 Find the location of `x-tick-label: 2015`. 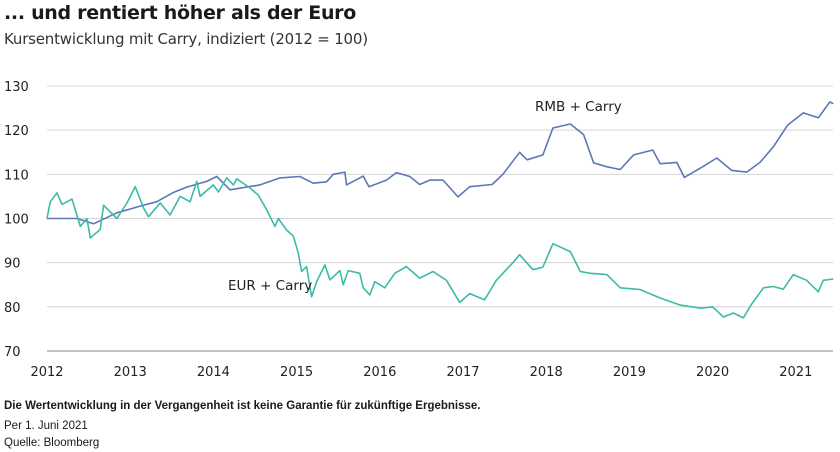

x-tick-label: 2015 is located at coordinates (296, 372).